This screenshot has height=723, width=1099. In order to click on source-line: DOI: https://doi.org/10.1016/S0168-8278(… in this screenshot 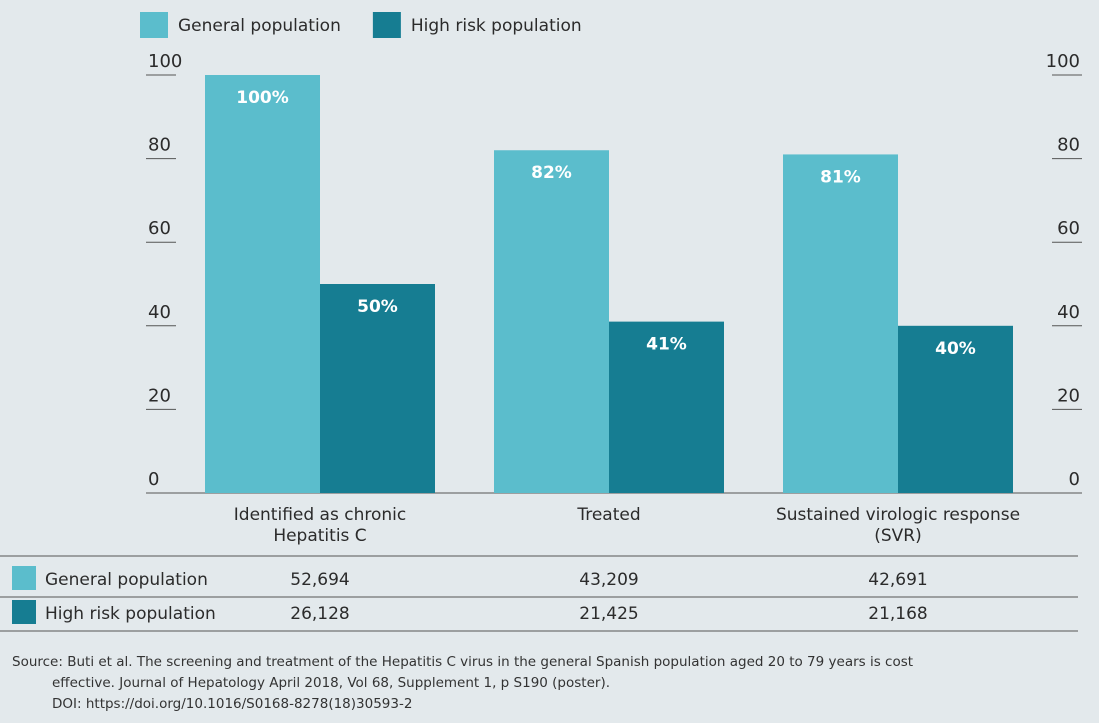, I will do `click(232, 704)`.